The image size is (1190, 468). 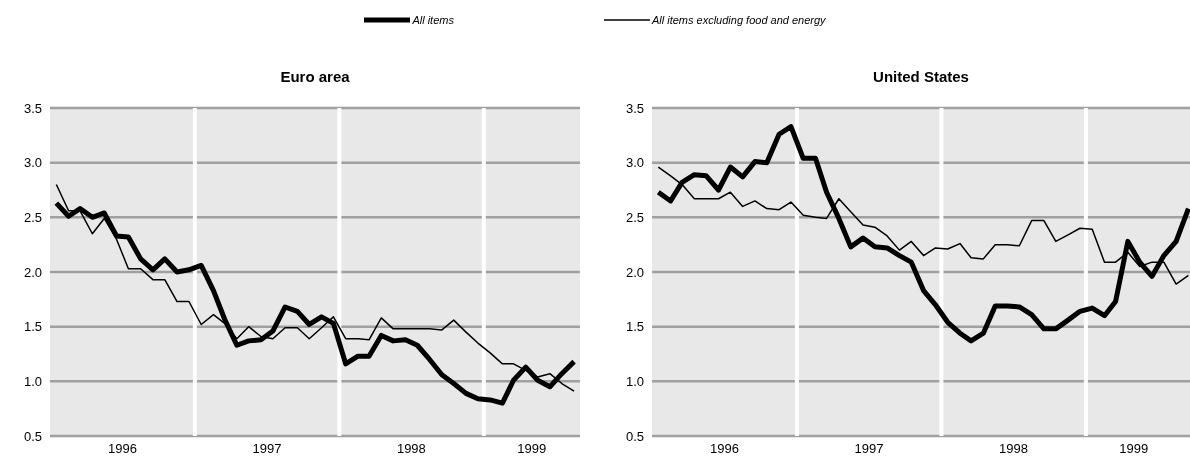 I want to click on chart-title: United States, so click(x=921, y=76).